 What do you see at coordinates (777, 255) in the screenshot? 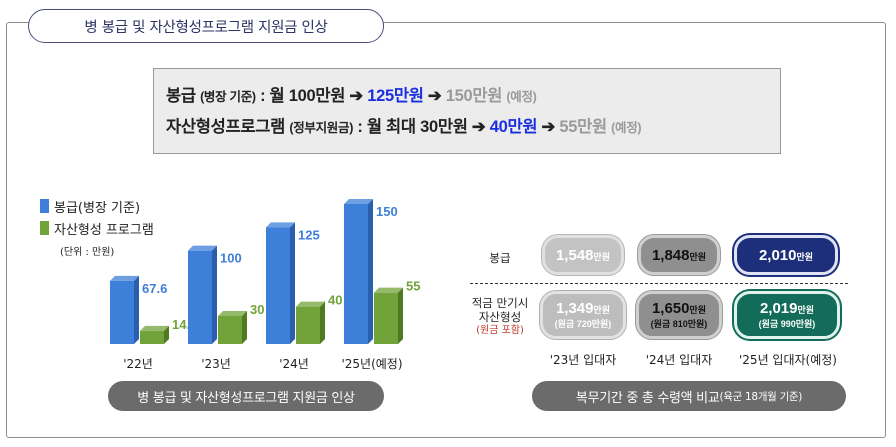
I see `total-salary-25: 2,010` at bounding box center [777, 255].